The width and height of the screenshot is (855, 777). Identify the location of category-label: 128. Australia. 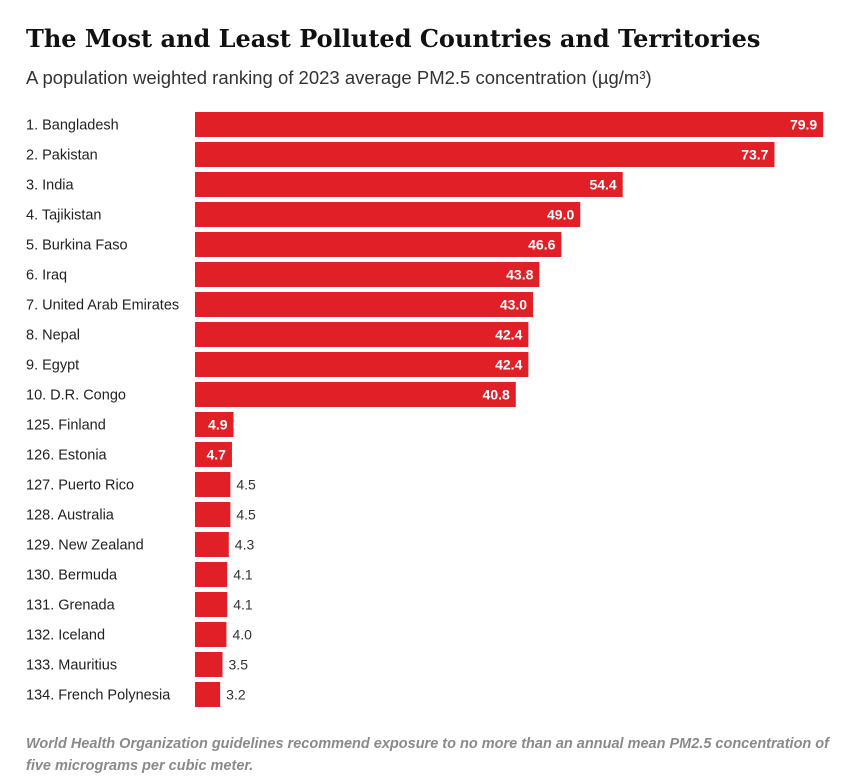
(70, 516).